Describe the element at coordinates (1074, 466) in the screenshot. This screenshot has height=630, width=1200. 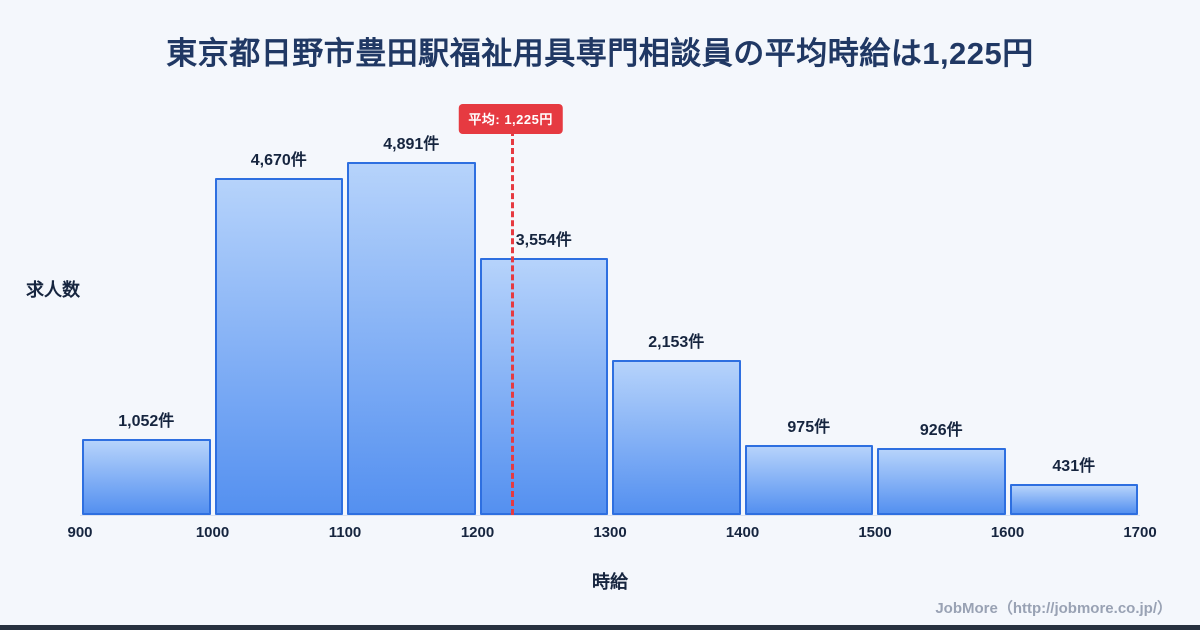
I see `bar-value-label: 431件` at that location.